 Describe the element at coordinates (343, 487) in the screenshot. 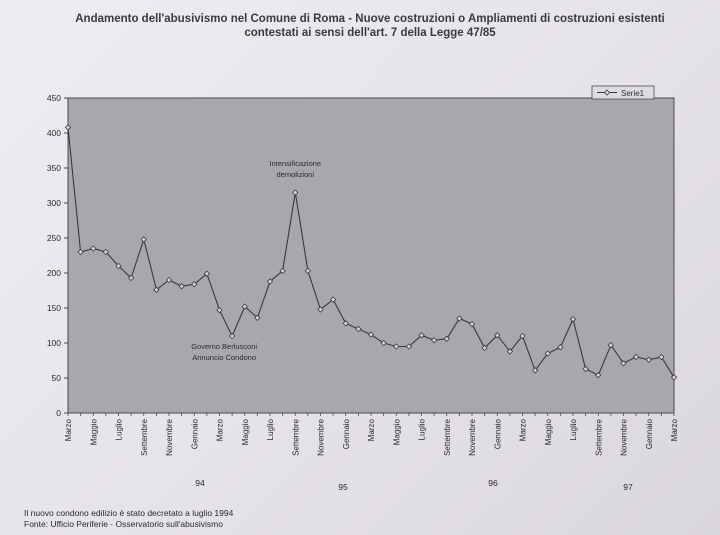

I see `year-label: 95` at that location.